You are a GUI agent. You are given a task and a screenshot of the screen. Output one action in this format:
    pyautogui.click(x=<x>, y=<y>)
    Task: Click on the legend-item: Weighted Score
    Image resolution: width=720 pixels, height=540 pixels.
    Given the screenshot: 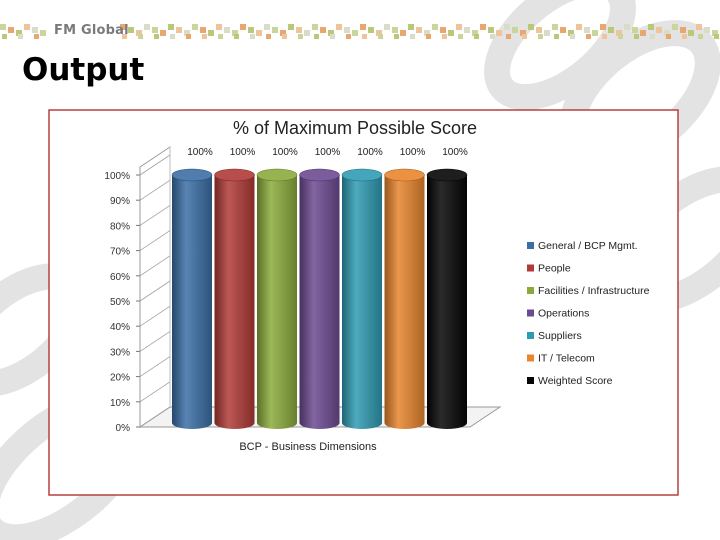 What is the action you would take?
    pyautogui.click(x=570, y=381)
    